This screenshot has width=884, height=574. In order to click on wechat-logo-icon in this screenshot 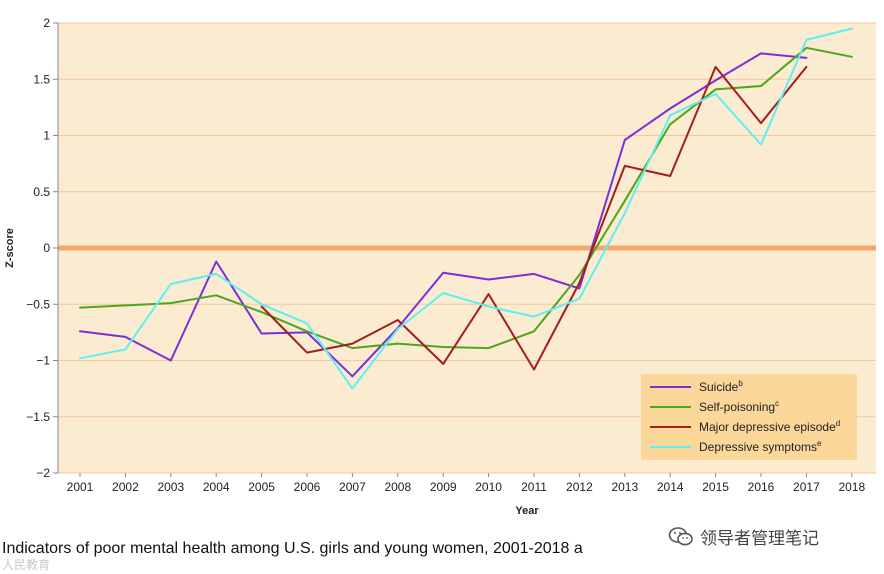, I will do `click(681, 537)`.